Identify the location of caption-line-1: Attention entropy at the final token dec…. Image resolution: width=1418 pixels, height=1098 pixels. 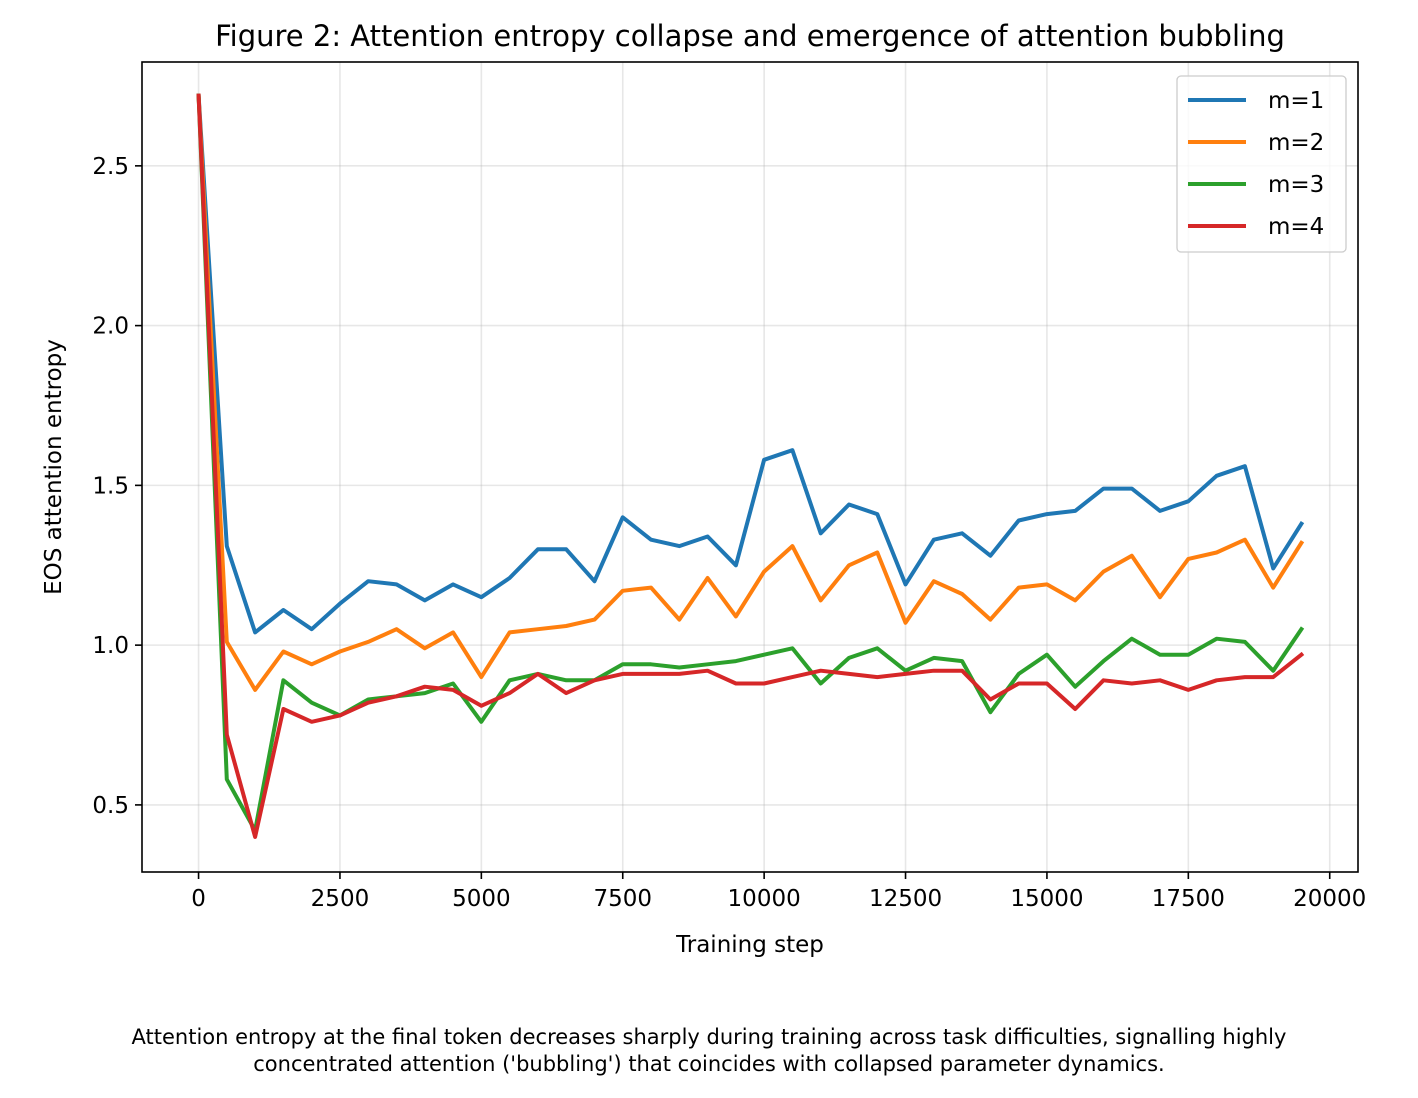
(709, 1037).